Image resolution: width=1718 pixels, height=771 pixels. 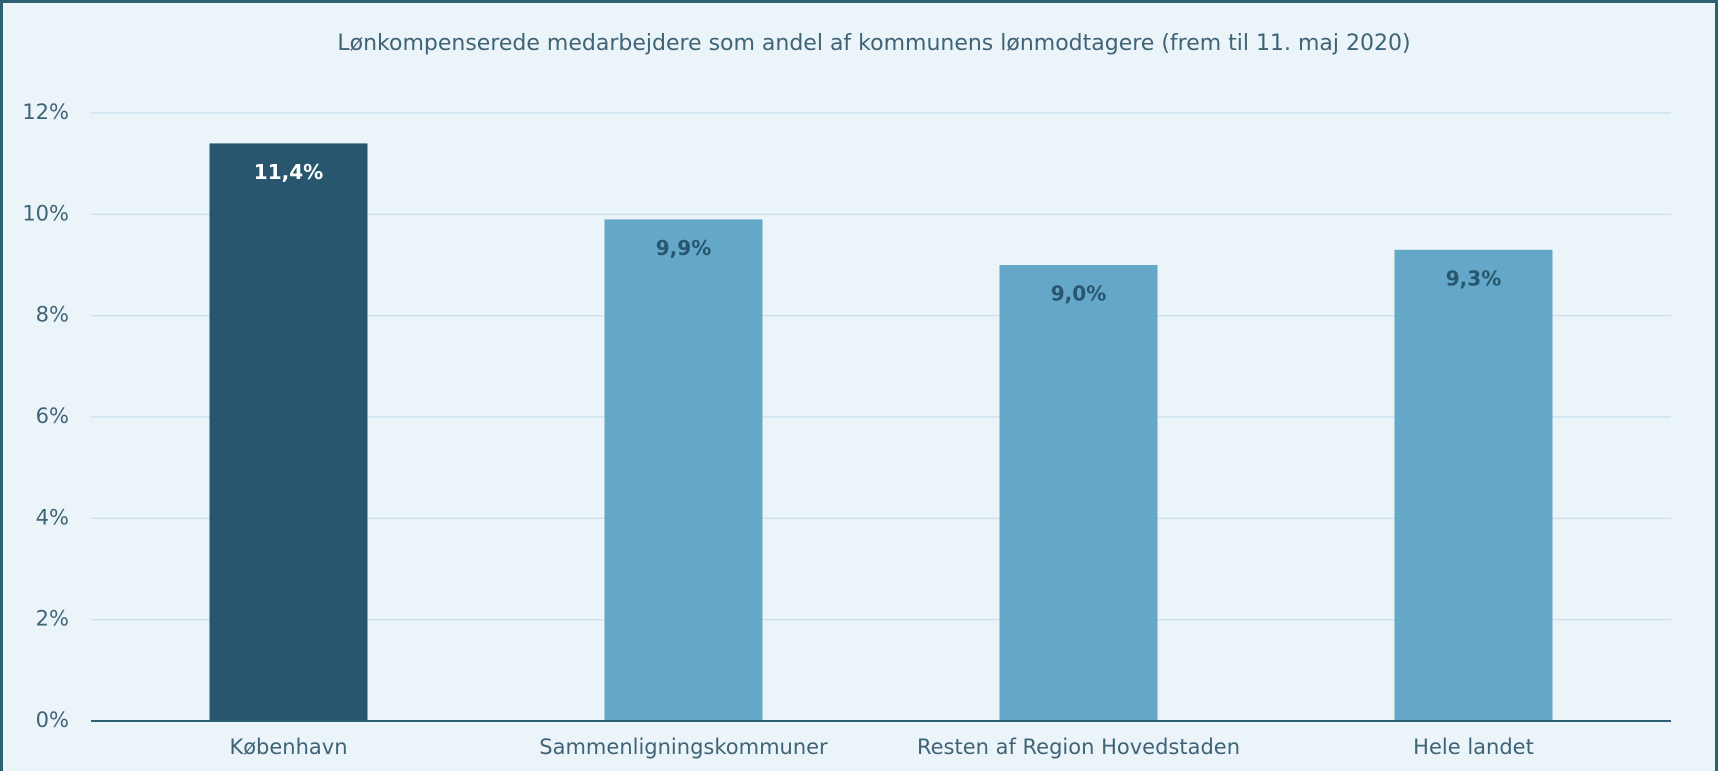 I want to click on x-tick-label: Resten af Region Hovedstaden, so click(x=1078, y=747).